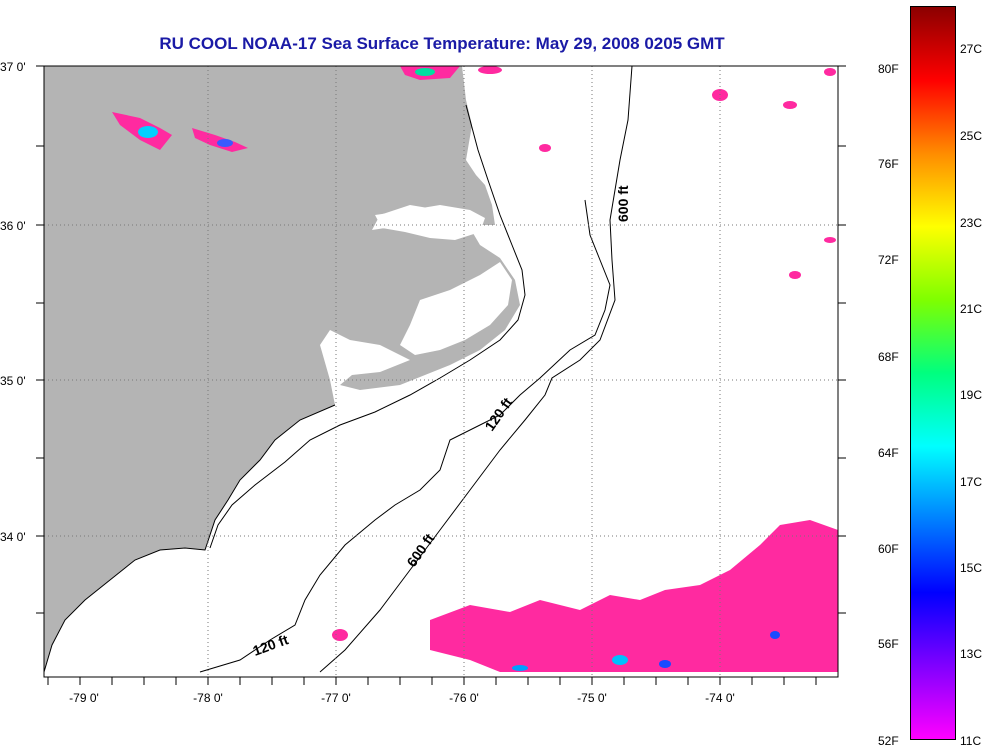 The image size is (992, 754). I want to click on cb-f-56: 56F, so click(888, 644).